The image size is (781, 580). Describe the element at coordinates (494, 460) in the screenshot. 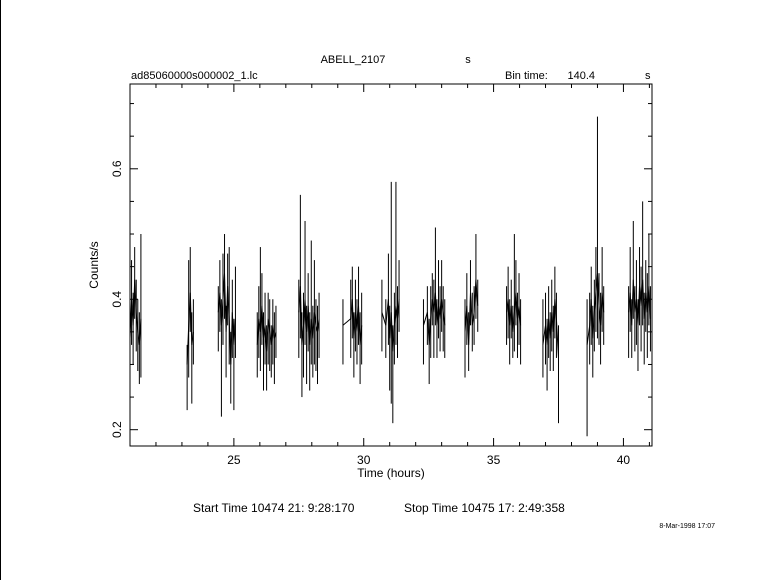

I see `x-tick-label: 35` at that location.